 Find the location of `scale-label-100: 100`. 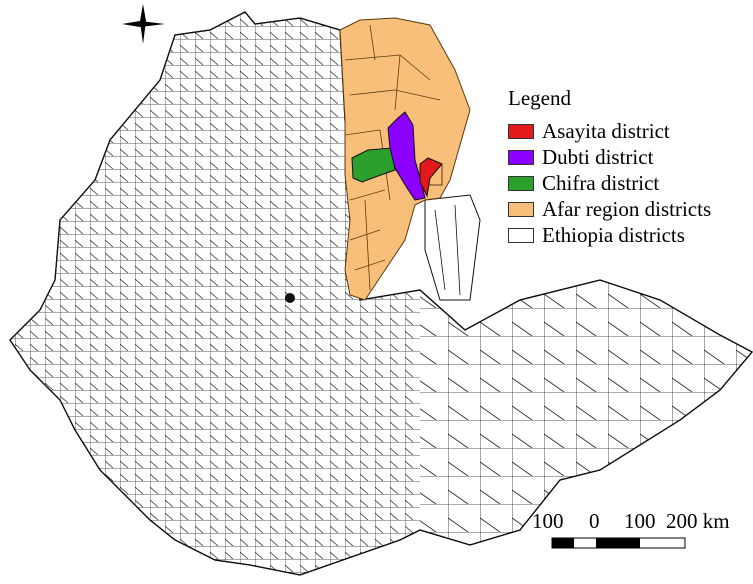

scale-label-100: 100 is located at coordinates (640, 521).